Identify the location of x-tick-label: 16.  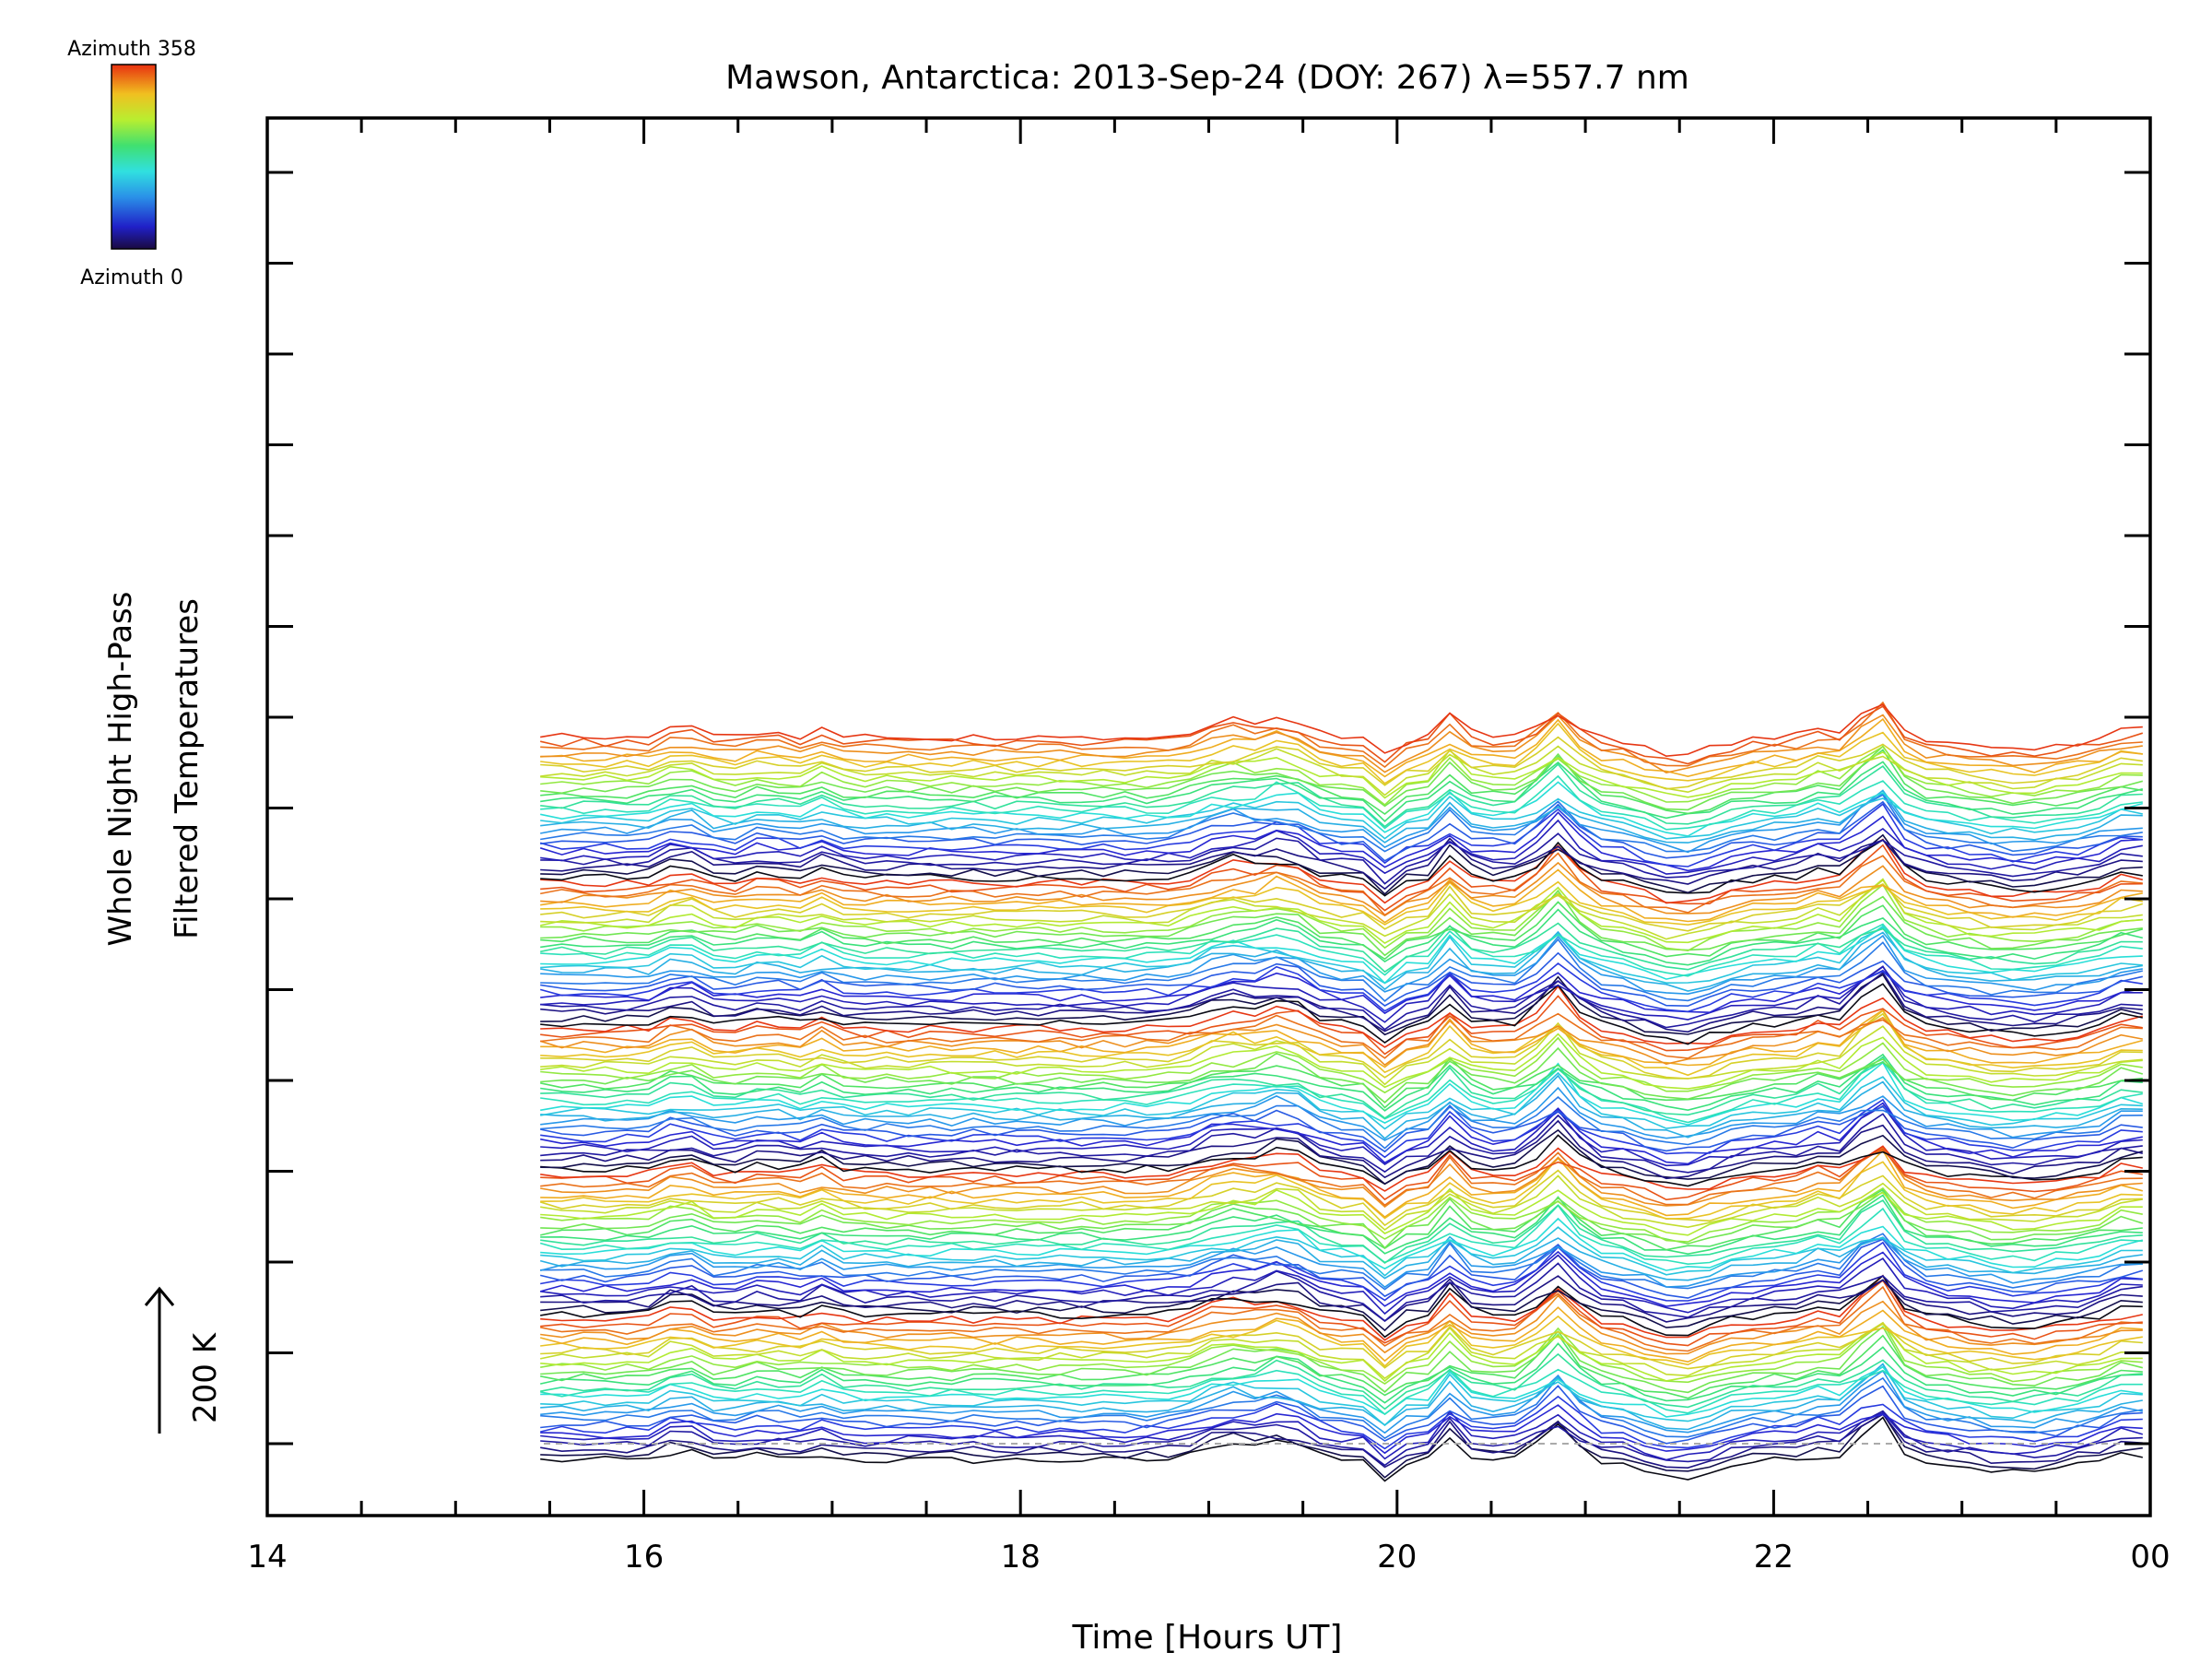
(644, 1557).